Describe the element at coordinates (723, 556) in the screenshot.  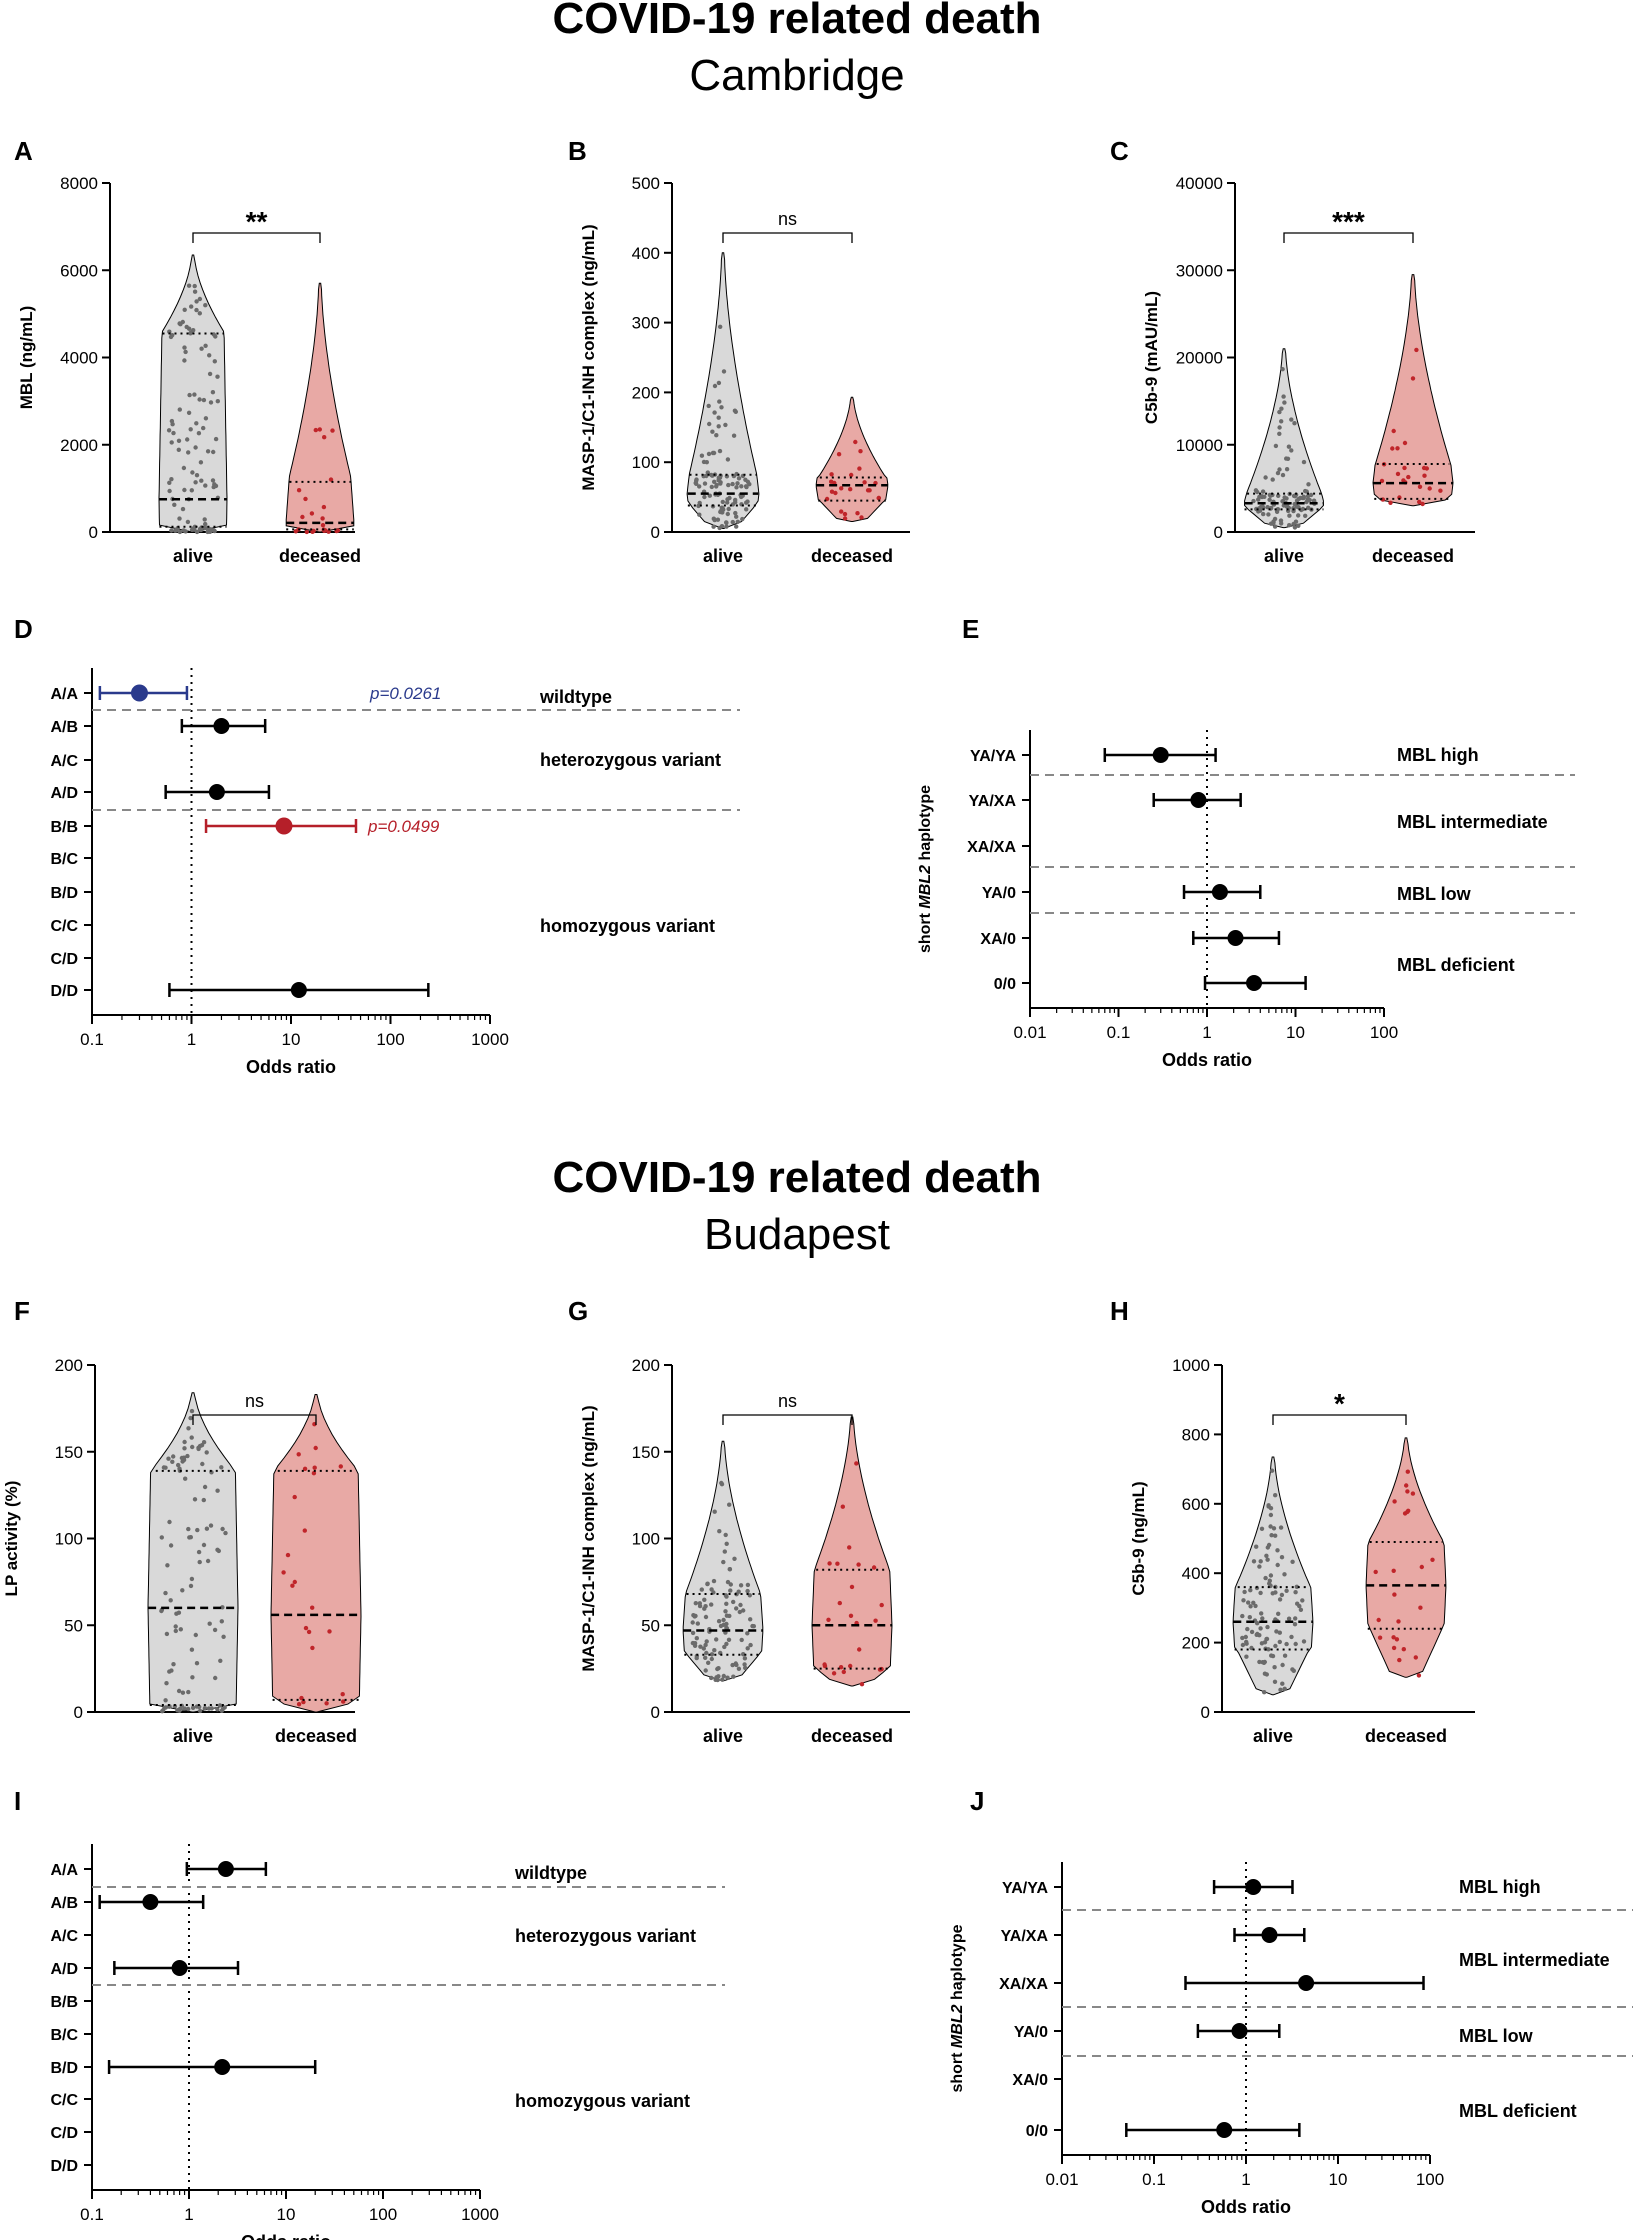
I see `x-label-alive: alive` at that location.